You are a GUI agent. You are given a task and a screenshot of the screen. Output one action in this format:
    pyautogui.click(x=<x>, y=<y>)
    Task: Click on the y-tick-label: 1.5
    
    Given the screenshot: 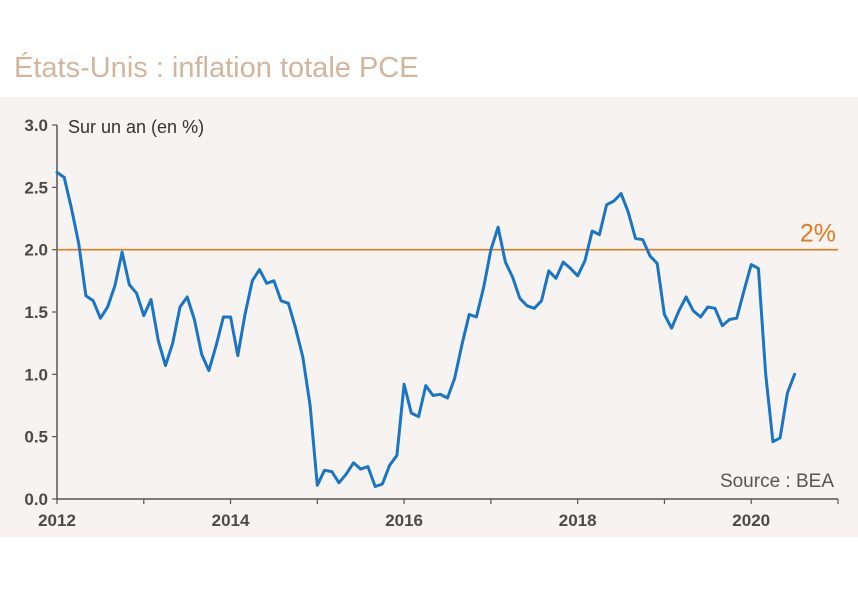 What is the action you would take?
    pyautogui.click(x=36, y=312)
    